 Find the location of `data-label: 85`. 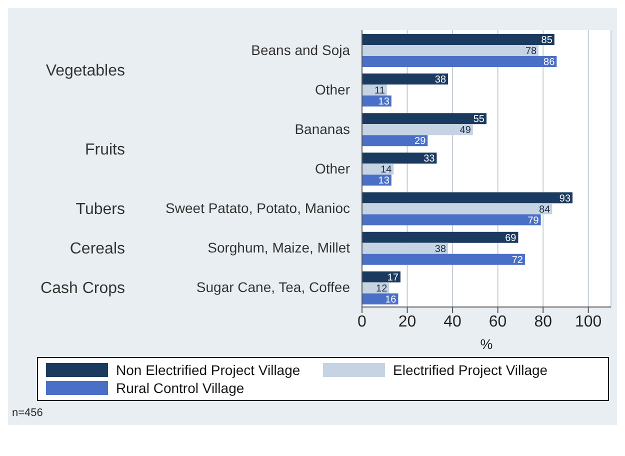

data-label: 85 is located at coordinates (547, 40).